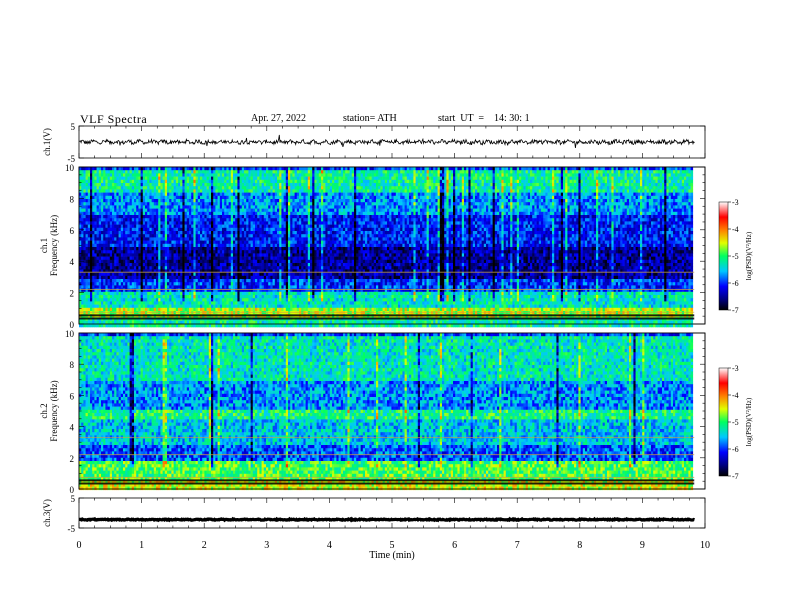 This screenshot has height=612, width=792. Describe the element at coordinates (141, 545) in the screenshot. I see `x-tick-label: 1` at that location.